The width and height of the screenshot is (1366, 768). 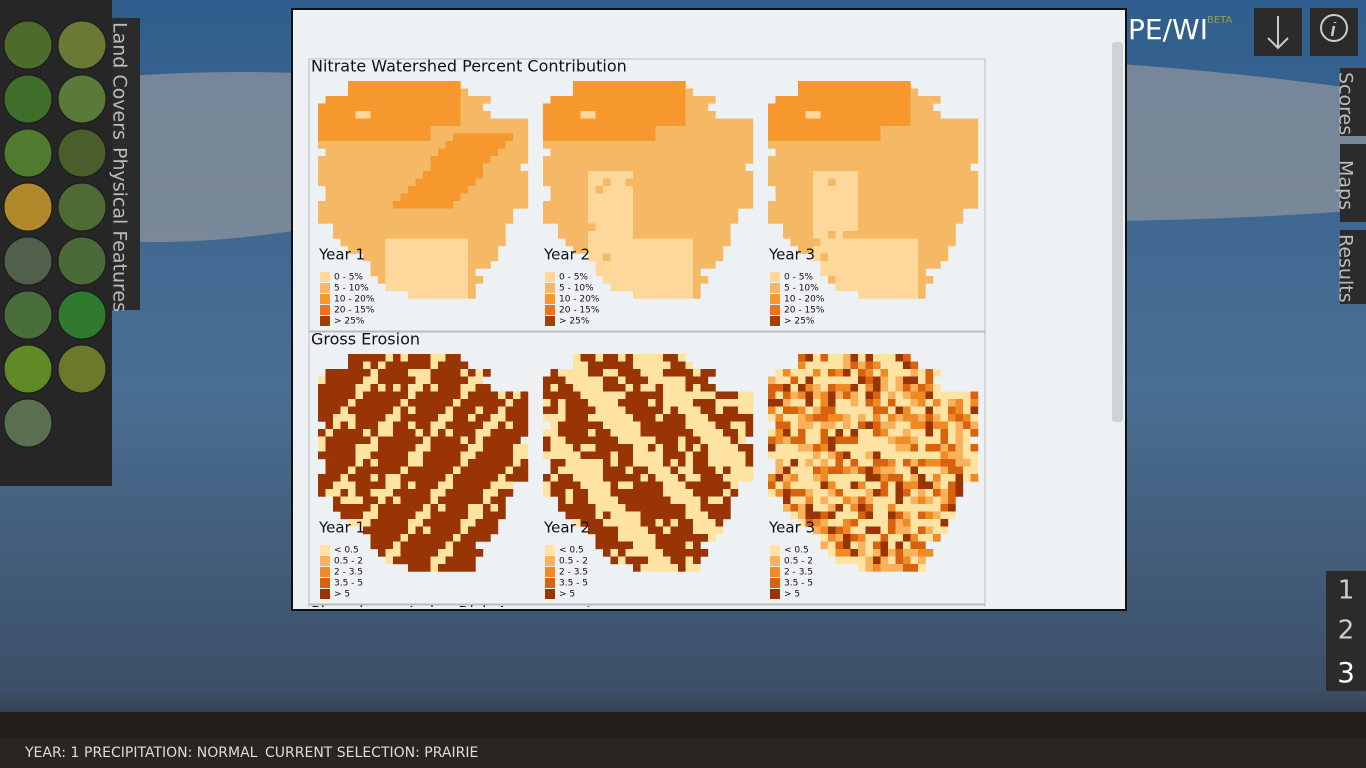 I want to click on tab-physical-features: Physical Features, so click(x=120, y=229).